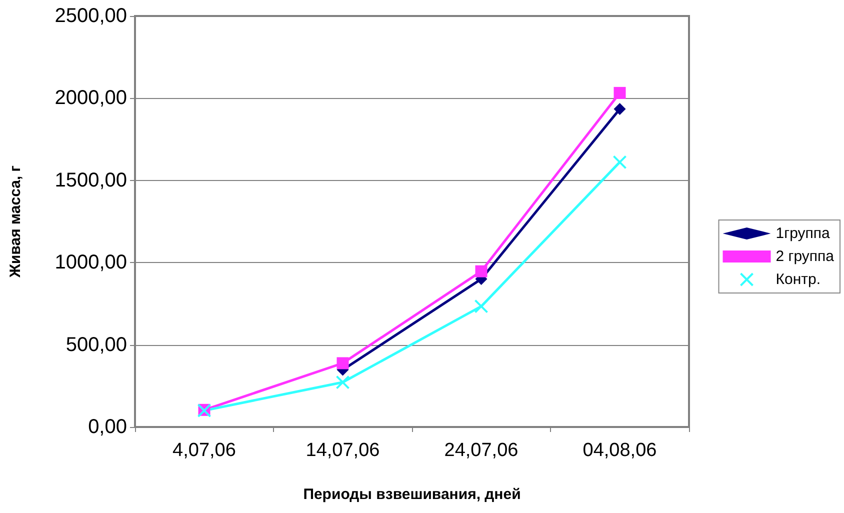 The image size is (844, 513). Describe the element at coordinates (90, 180) in the screenshot. I see `y-tick-label: 1500,00` at that location.